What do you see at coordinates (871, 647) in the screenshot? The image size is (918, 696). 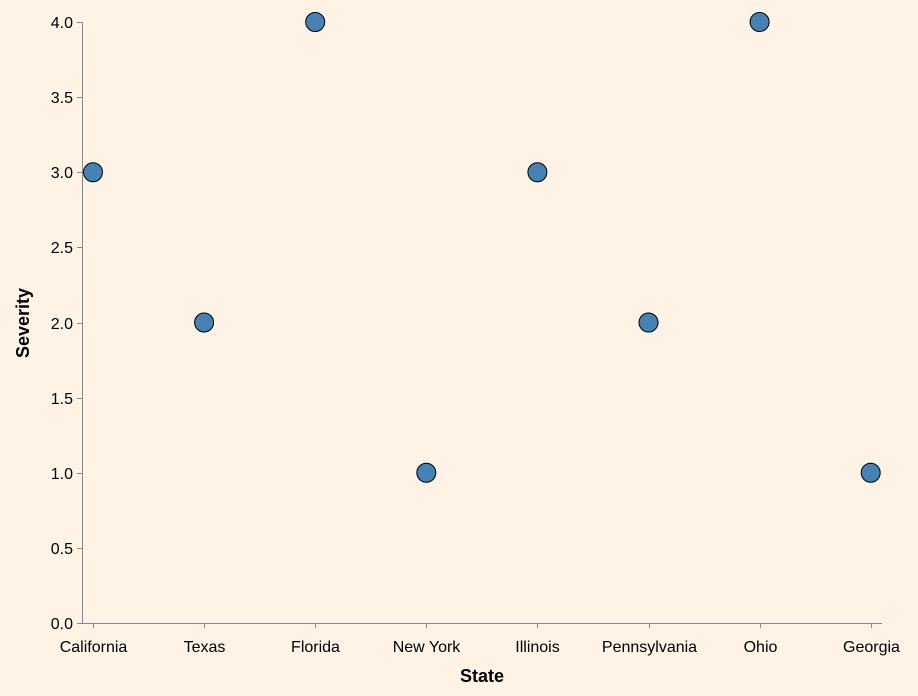 I see `x-tick-label: Georgia` at bounding box center [871, 647].